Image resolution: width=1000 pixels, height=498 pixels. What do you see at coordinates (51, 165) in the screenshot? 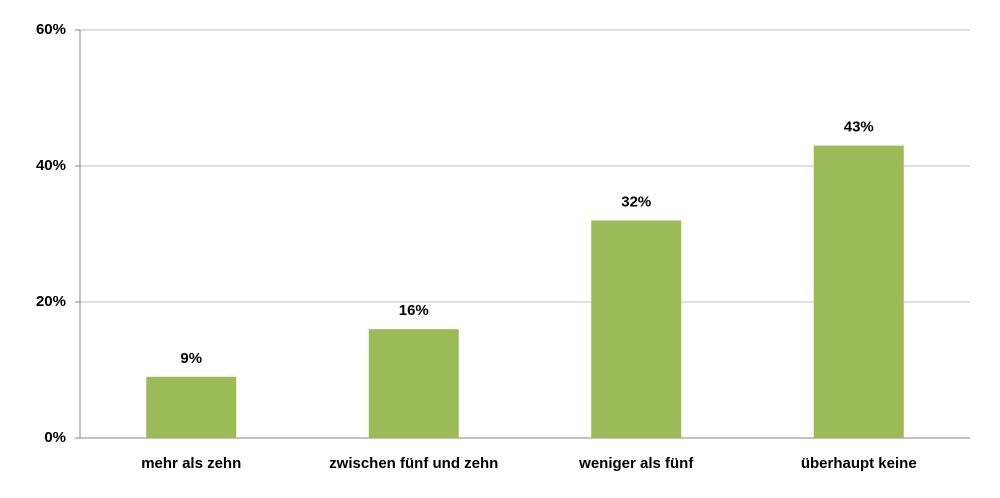
I see `y-tick-label: 40%` at bounding box center [51, 165].